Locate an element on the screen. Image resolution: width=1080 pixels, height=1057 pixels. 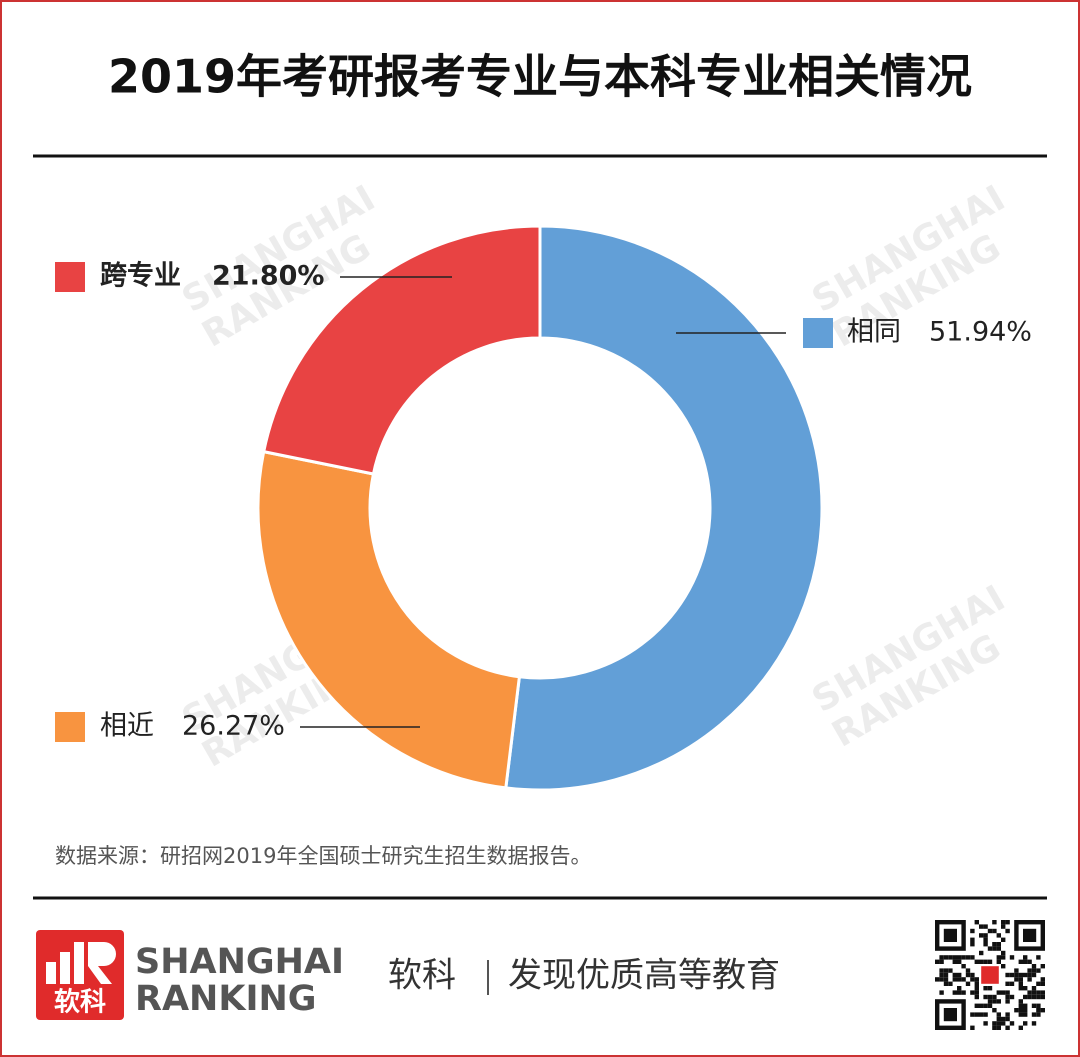
source-note: 数据来源：研招网2019年全国硕士研究生招生数据报告。 is located at coordinates (323, 856).